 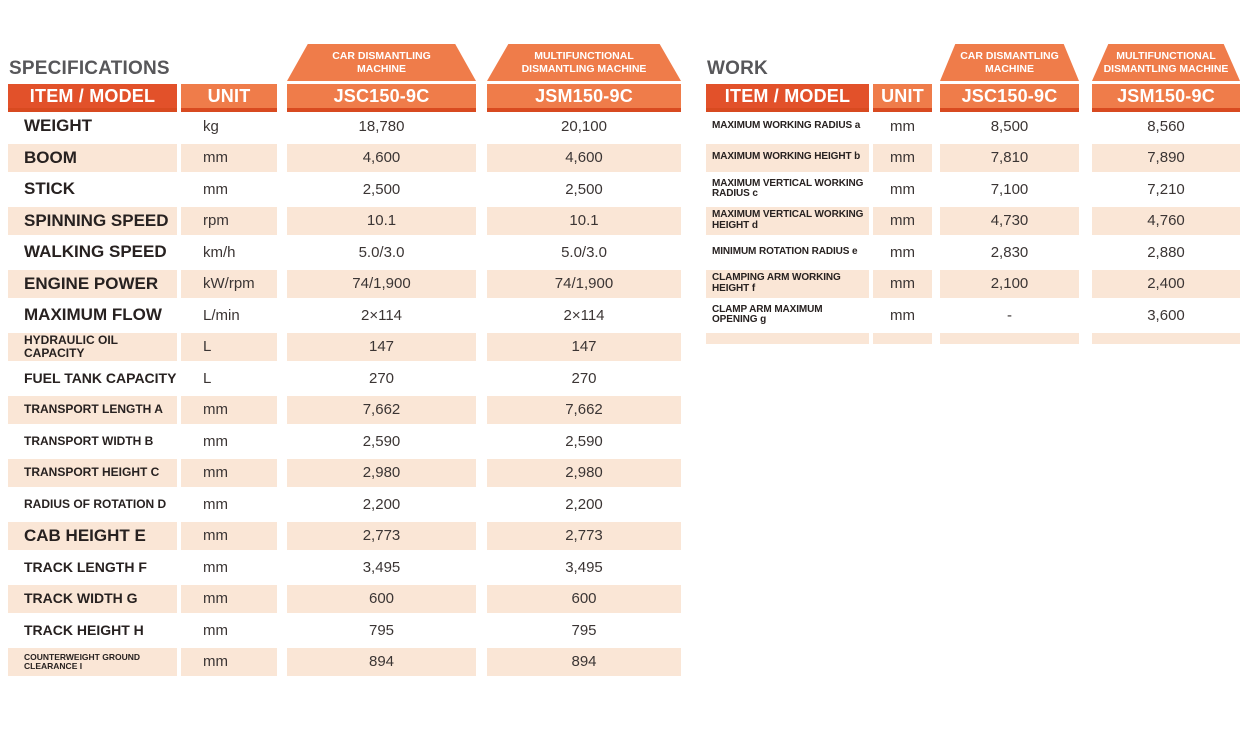 I want to click on jsm150-9c-value-cell: 4,600, so click(x=584, y=157).